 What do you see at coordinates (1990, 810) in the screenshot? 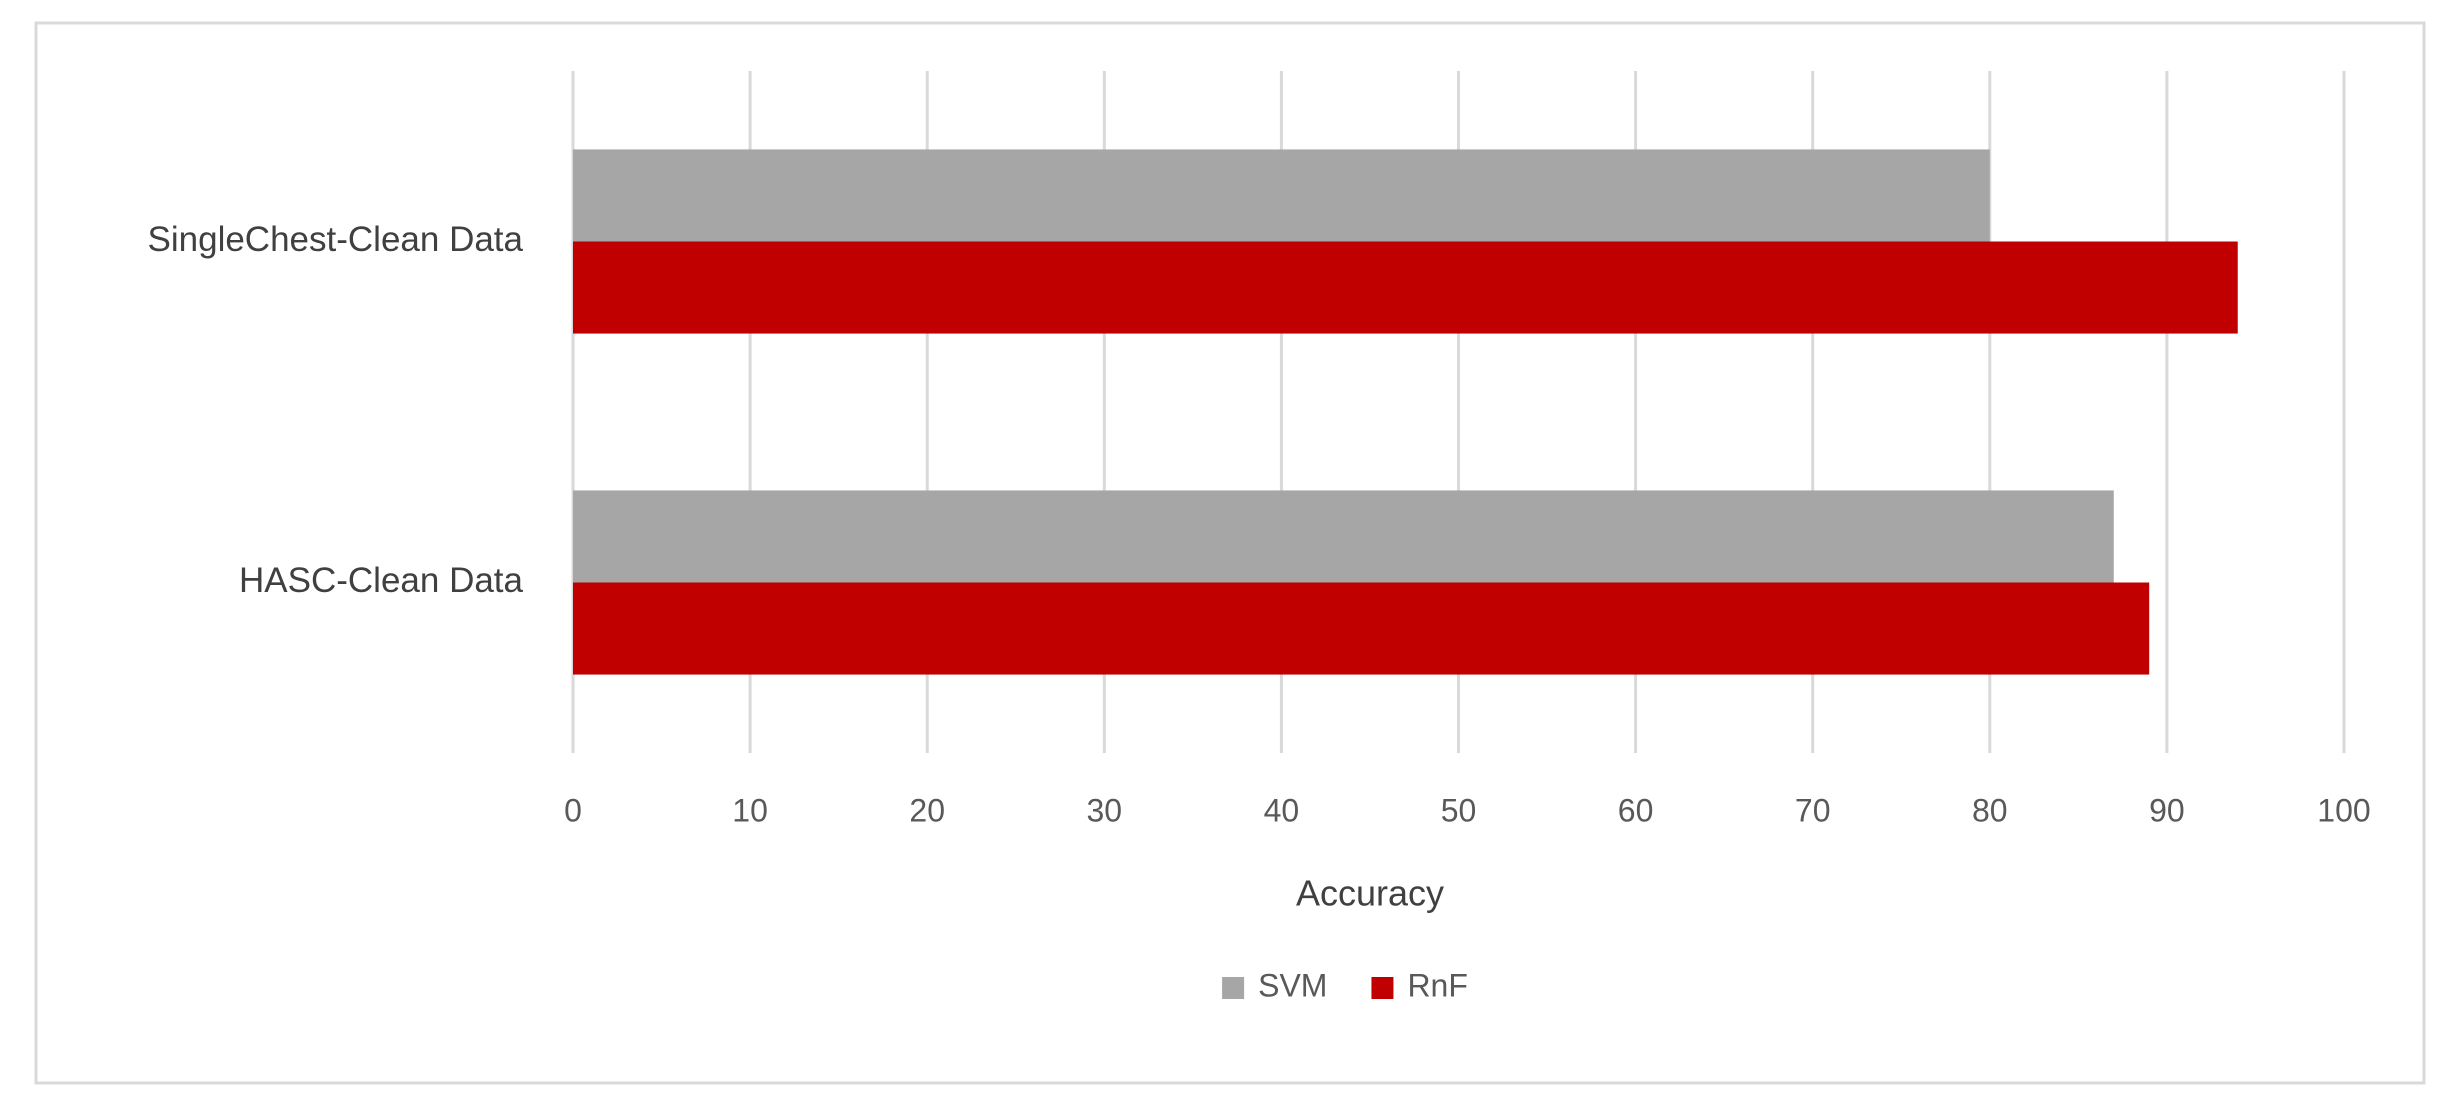
I see `x-tick-label: 80` at bounding box center [1990, 810].